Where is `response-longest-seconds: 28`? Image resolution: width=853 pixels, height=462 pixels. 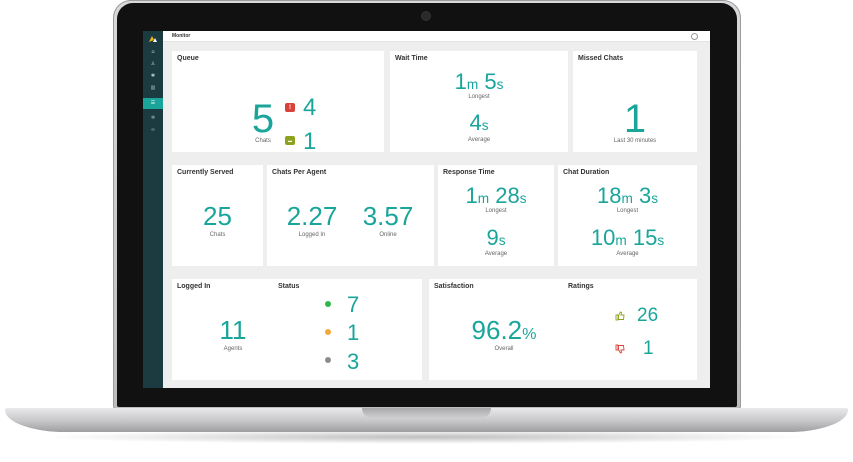 response-longest-seconds: 28 is located at coordinates (507, 195).